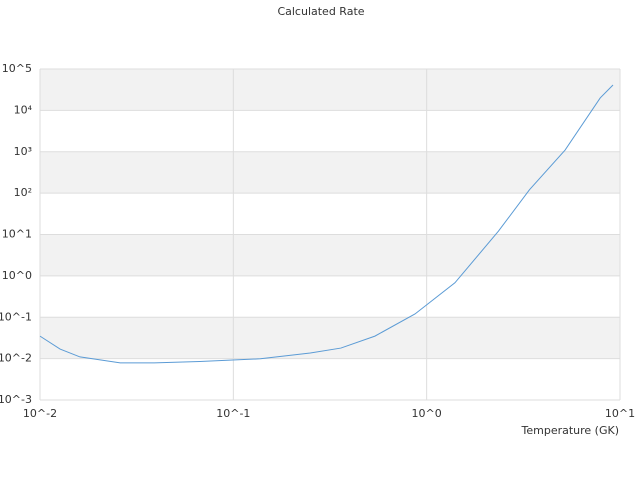  What do you see at coordinates (23, 192) in the screenshot?
I see `y-tick-label: 10²` at bounding box center [23, 192].